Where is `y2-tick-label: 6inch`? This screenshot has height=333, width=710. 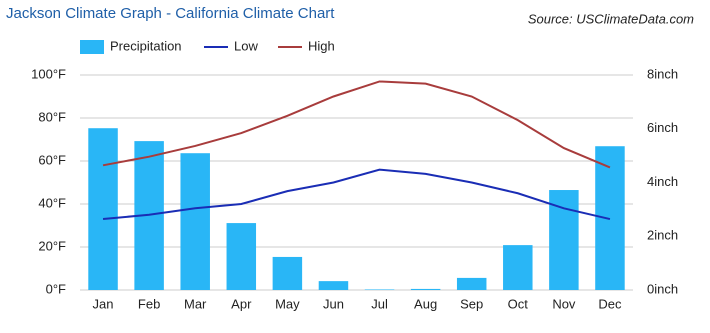 y2-tick-label: 6inch is located at coordinates (662, 127).